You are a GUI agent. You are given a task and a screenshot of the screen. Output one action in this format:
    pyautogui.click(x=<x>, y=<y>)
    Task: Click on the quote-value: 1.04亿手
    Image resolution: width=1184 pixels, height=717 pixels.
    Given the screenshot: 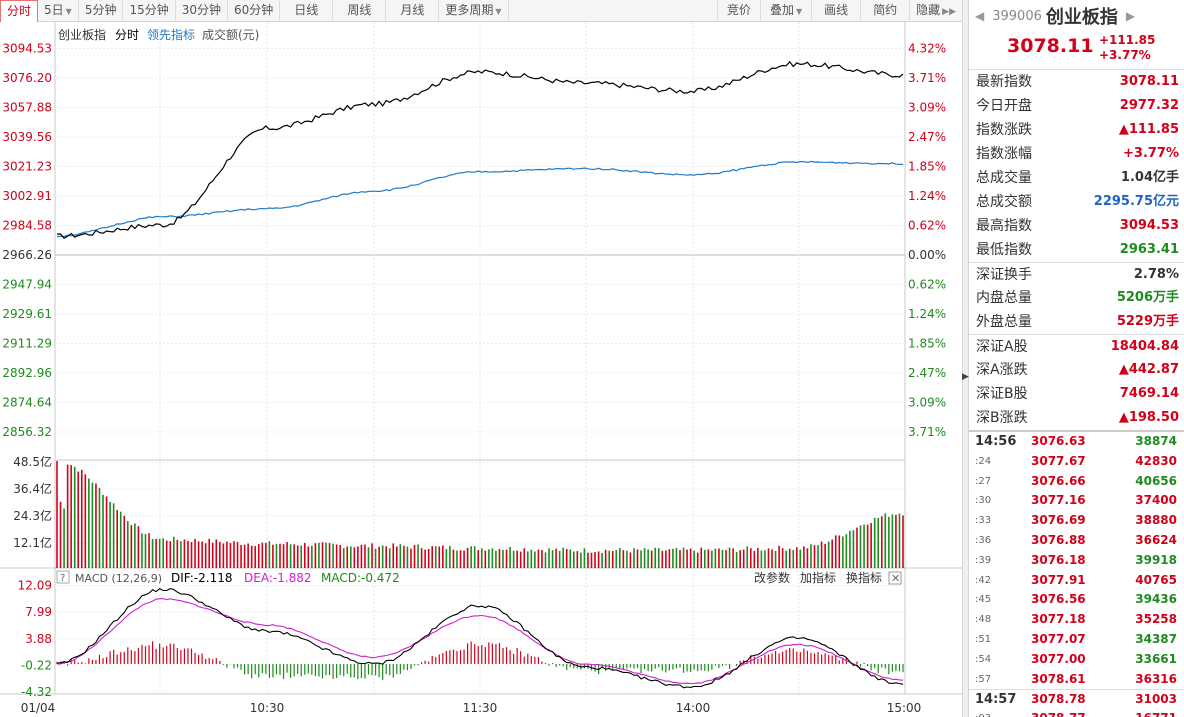 What is the action you would take?
    pyautogui.click(x=1149, y=177)
    